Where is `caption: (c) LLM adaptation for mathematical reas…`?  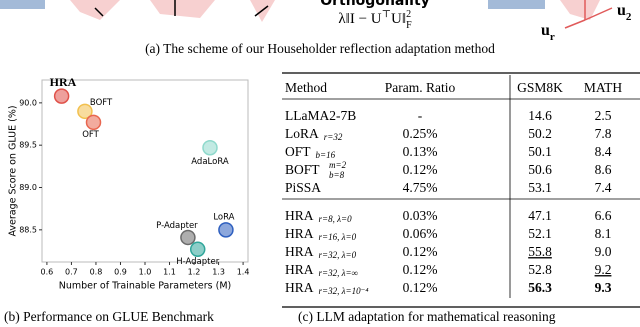 caption: (c) LLM adaptation for mathematical reas… is located at coordinates (427, 316).